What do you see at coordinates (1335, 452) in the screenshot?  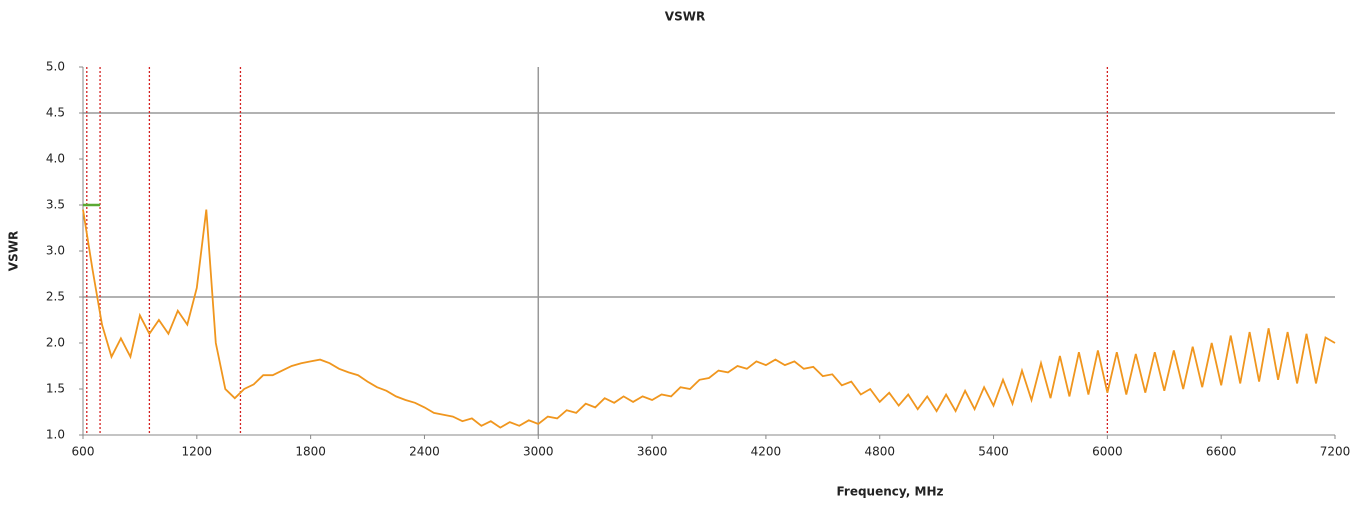 I see `x-tick-label: 7200` at bounding box center [1335, 452].